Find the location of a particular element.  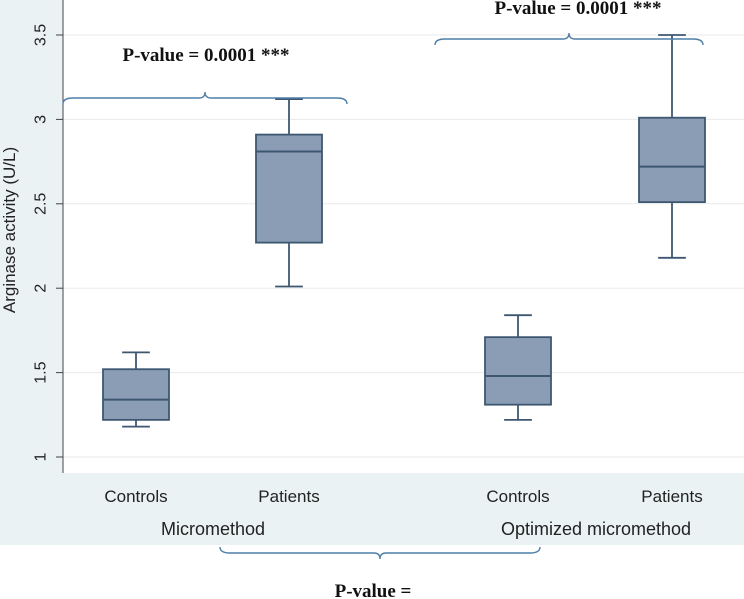

group-label: Optimized micromethod is located at coordinates (596, 529).